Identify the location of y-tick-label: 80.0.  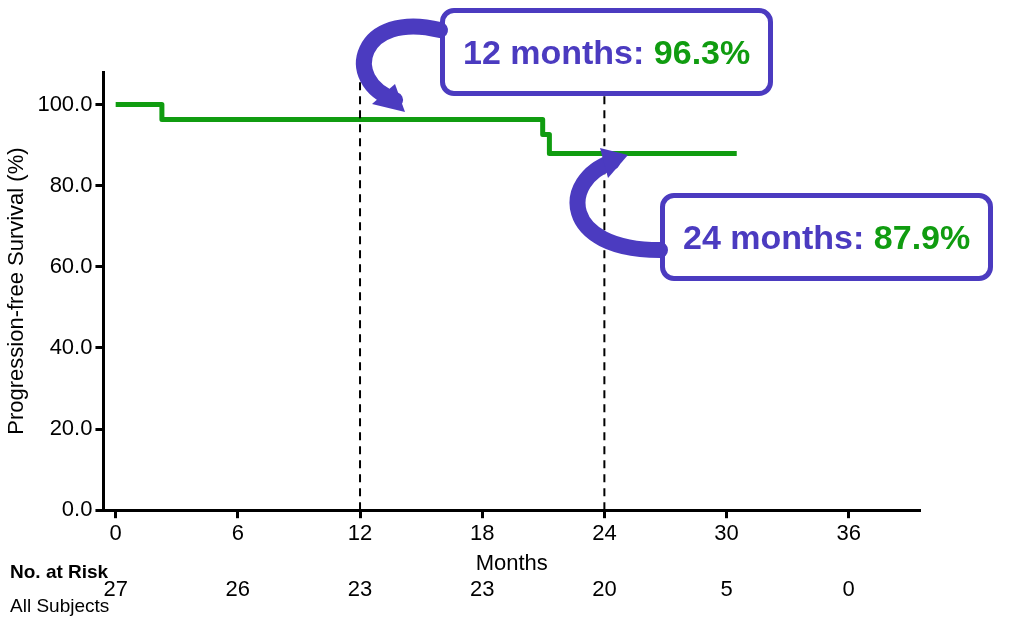
(71, 184).